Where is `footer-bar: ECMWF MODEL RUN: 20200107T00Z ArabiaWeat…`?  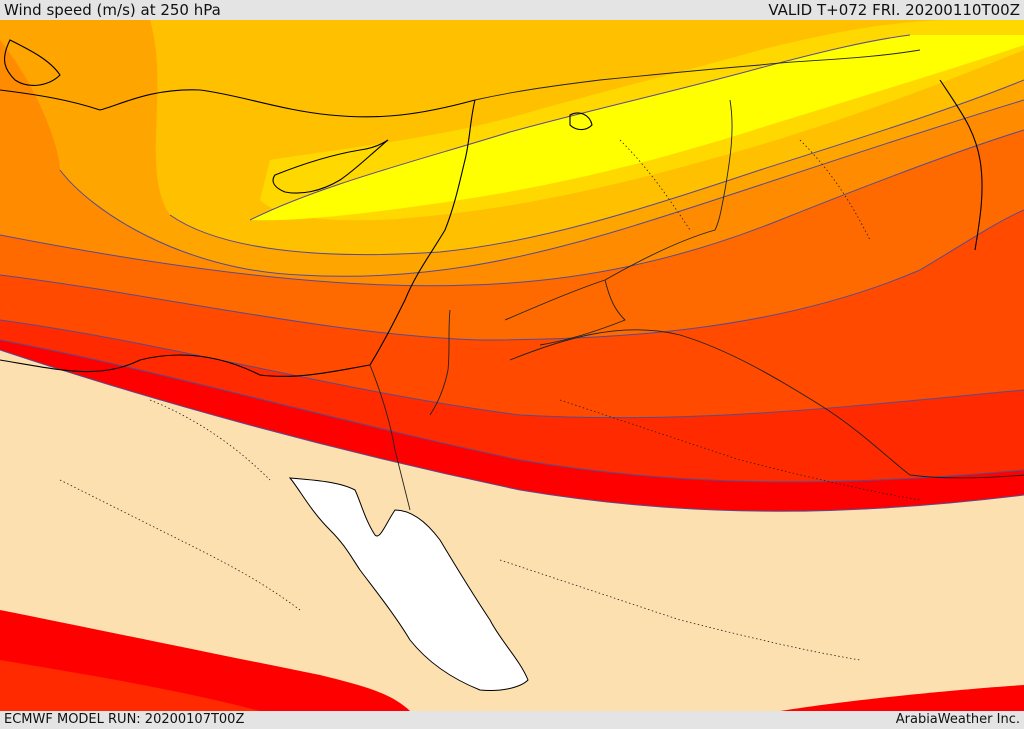
footer-bar: ECMWF MODEL RUN: 20200107T00Z ArabiaWeat… is located at coordinates (512, 720).